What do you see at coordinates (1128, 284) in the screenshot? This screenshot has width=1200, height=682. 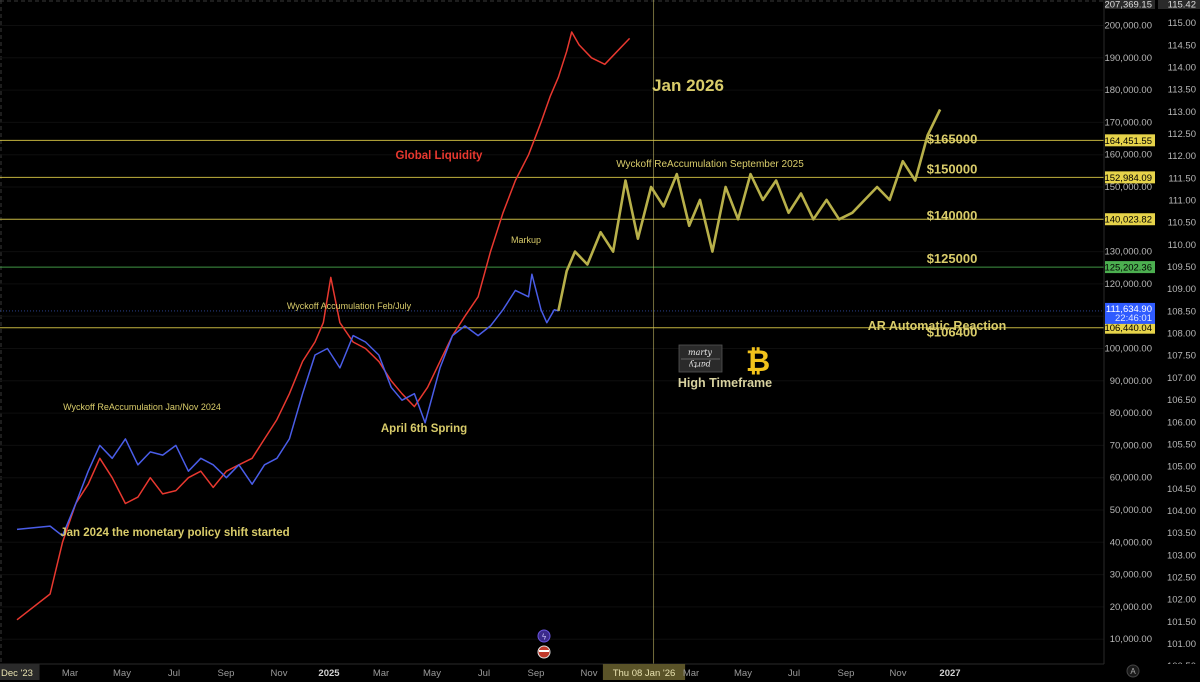 I see `y-tick-label: 120,000.00` at bounding box center [1128, 284].